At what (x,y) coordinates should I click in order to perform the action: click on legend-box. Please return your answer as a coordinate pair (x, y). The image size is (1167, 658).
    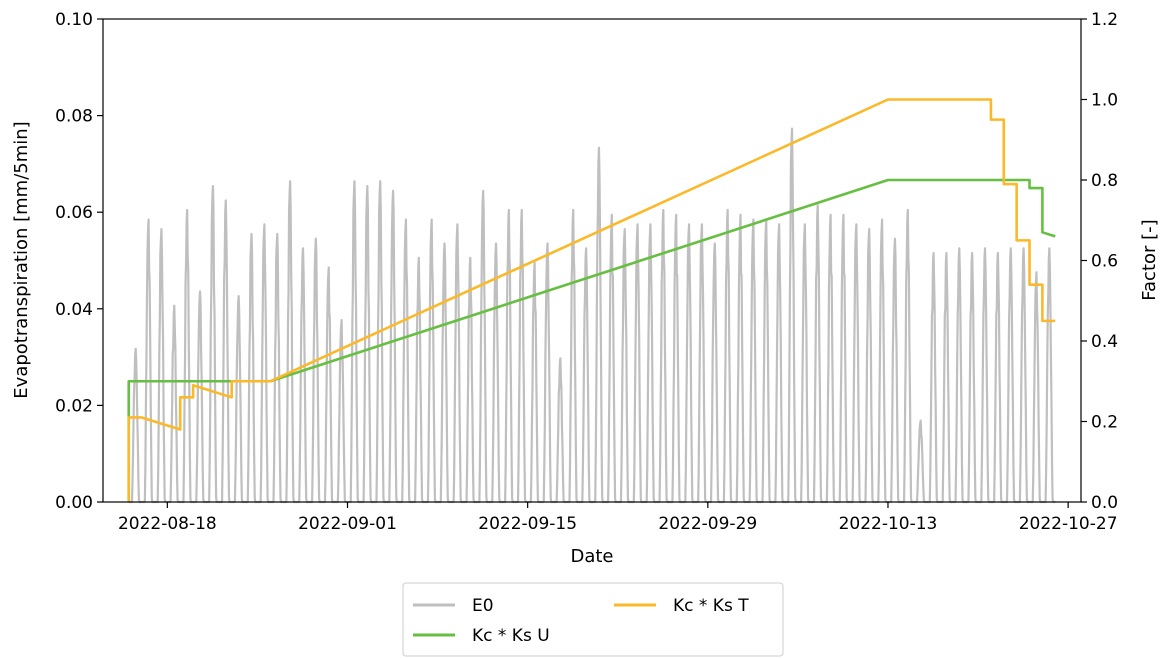
    Looking at the image, I should click on (593, 619).